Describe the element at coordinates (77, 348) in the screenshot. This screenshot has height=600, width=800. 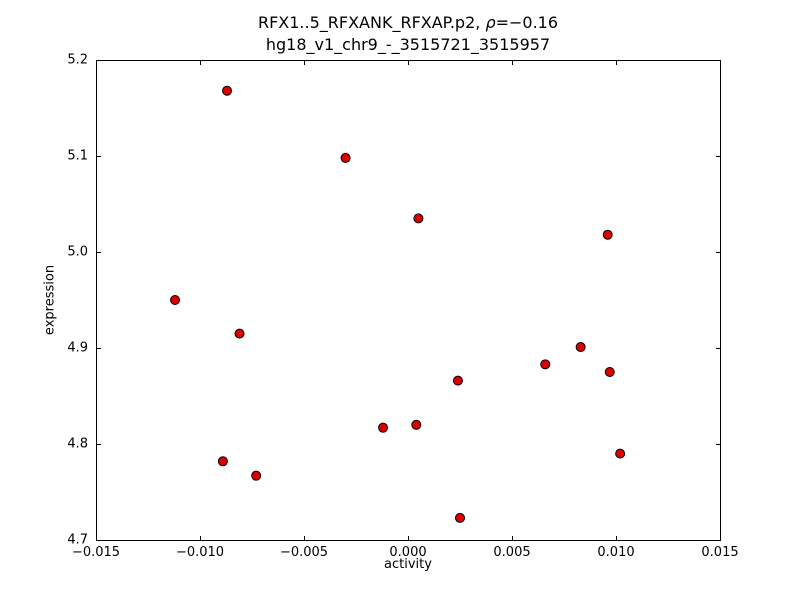
I see `y-tick-label: 4.9` at that location.